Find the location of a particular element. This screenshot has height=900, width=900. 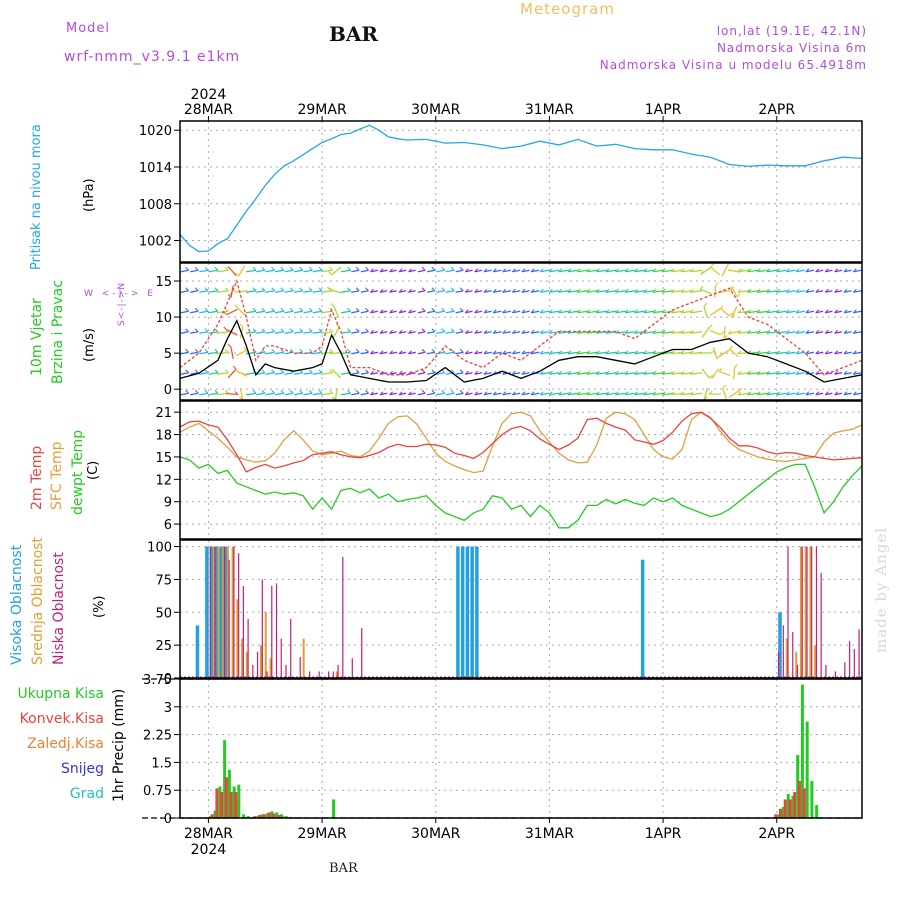

y-tick-label-temp: 15 is located at coordinates (163, 458).